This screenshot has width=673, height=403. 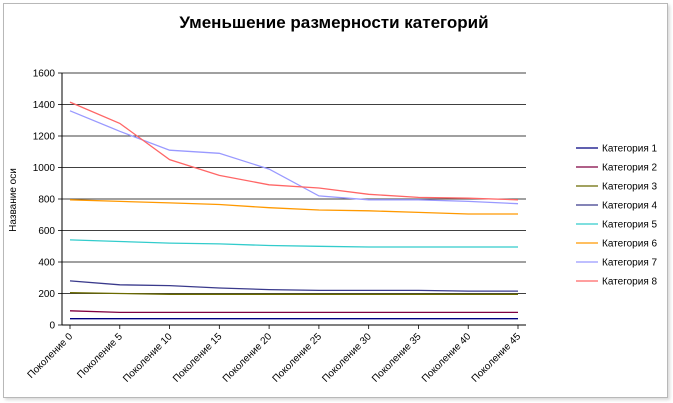 What do you see at coordinates (46, 263) in the screenshot?
I see `y-tick-label: 400` at bounding box center [46, 263].